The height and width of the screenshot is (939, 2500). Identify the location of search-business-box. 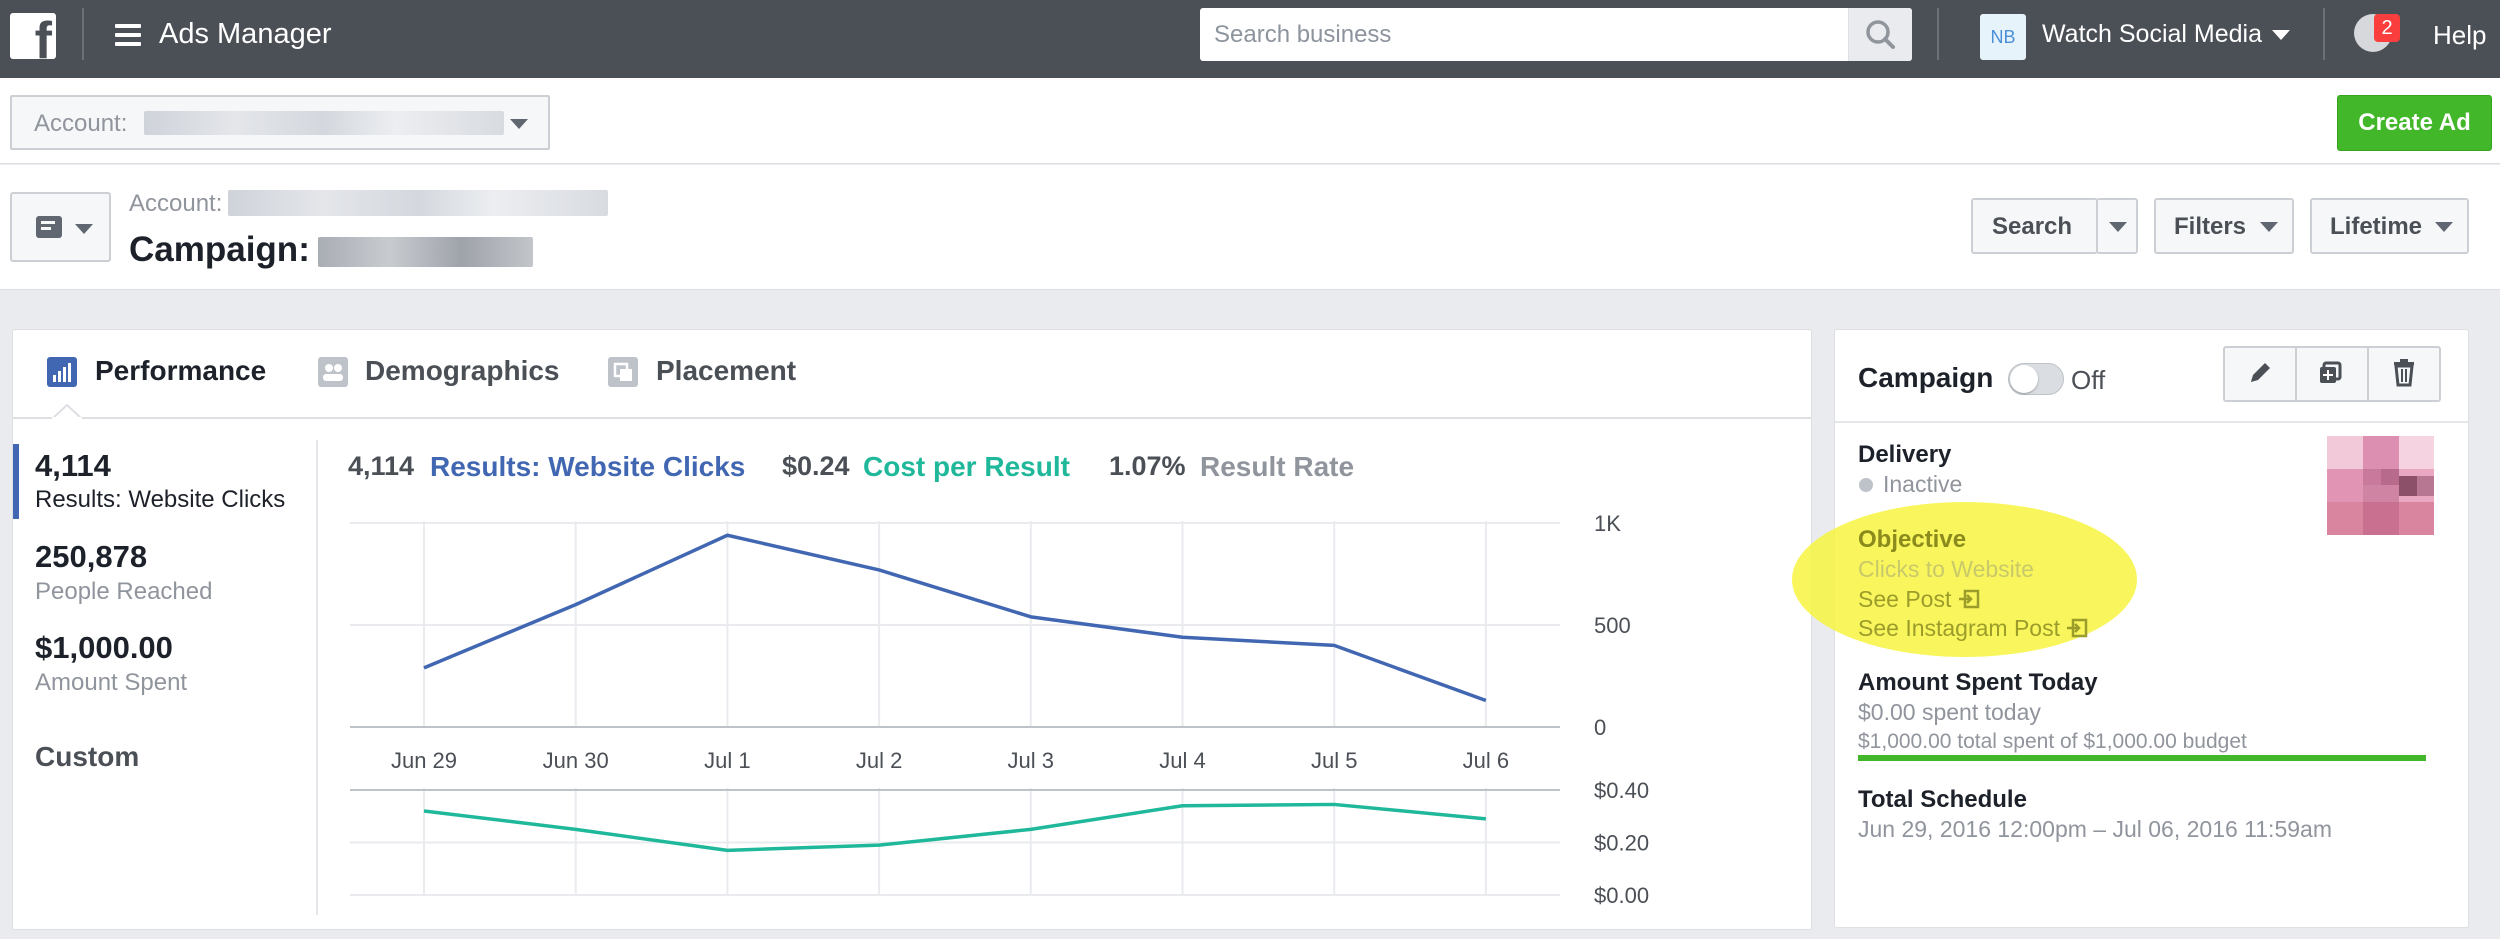
(1556, 34).